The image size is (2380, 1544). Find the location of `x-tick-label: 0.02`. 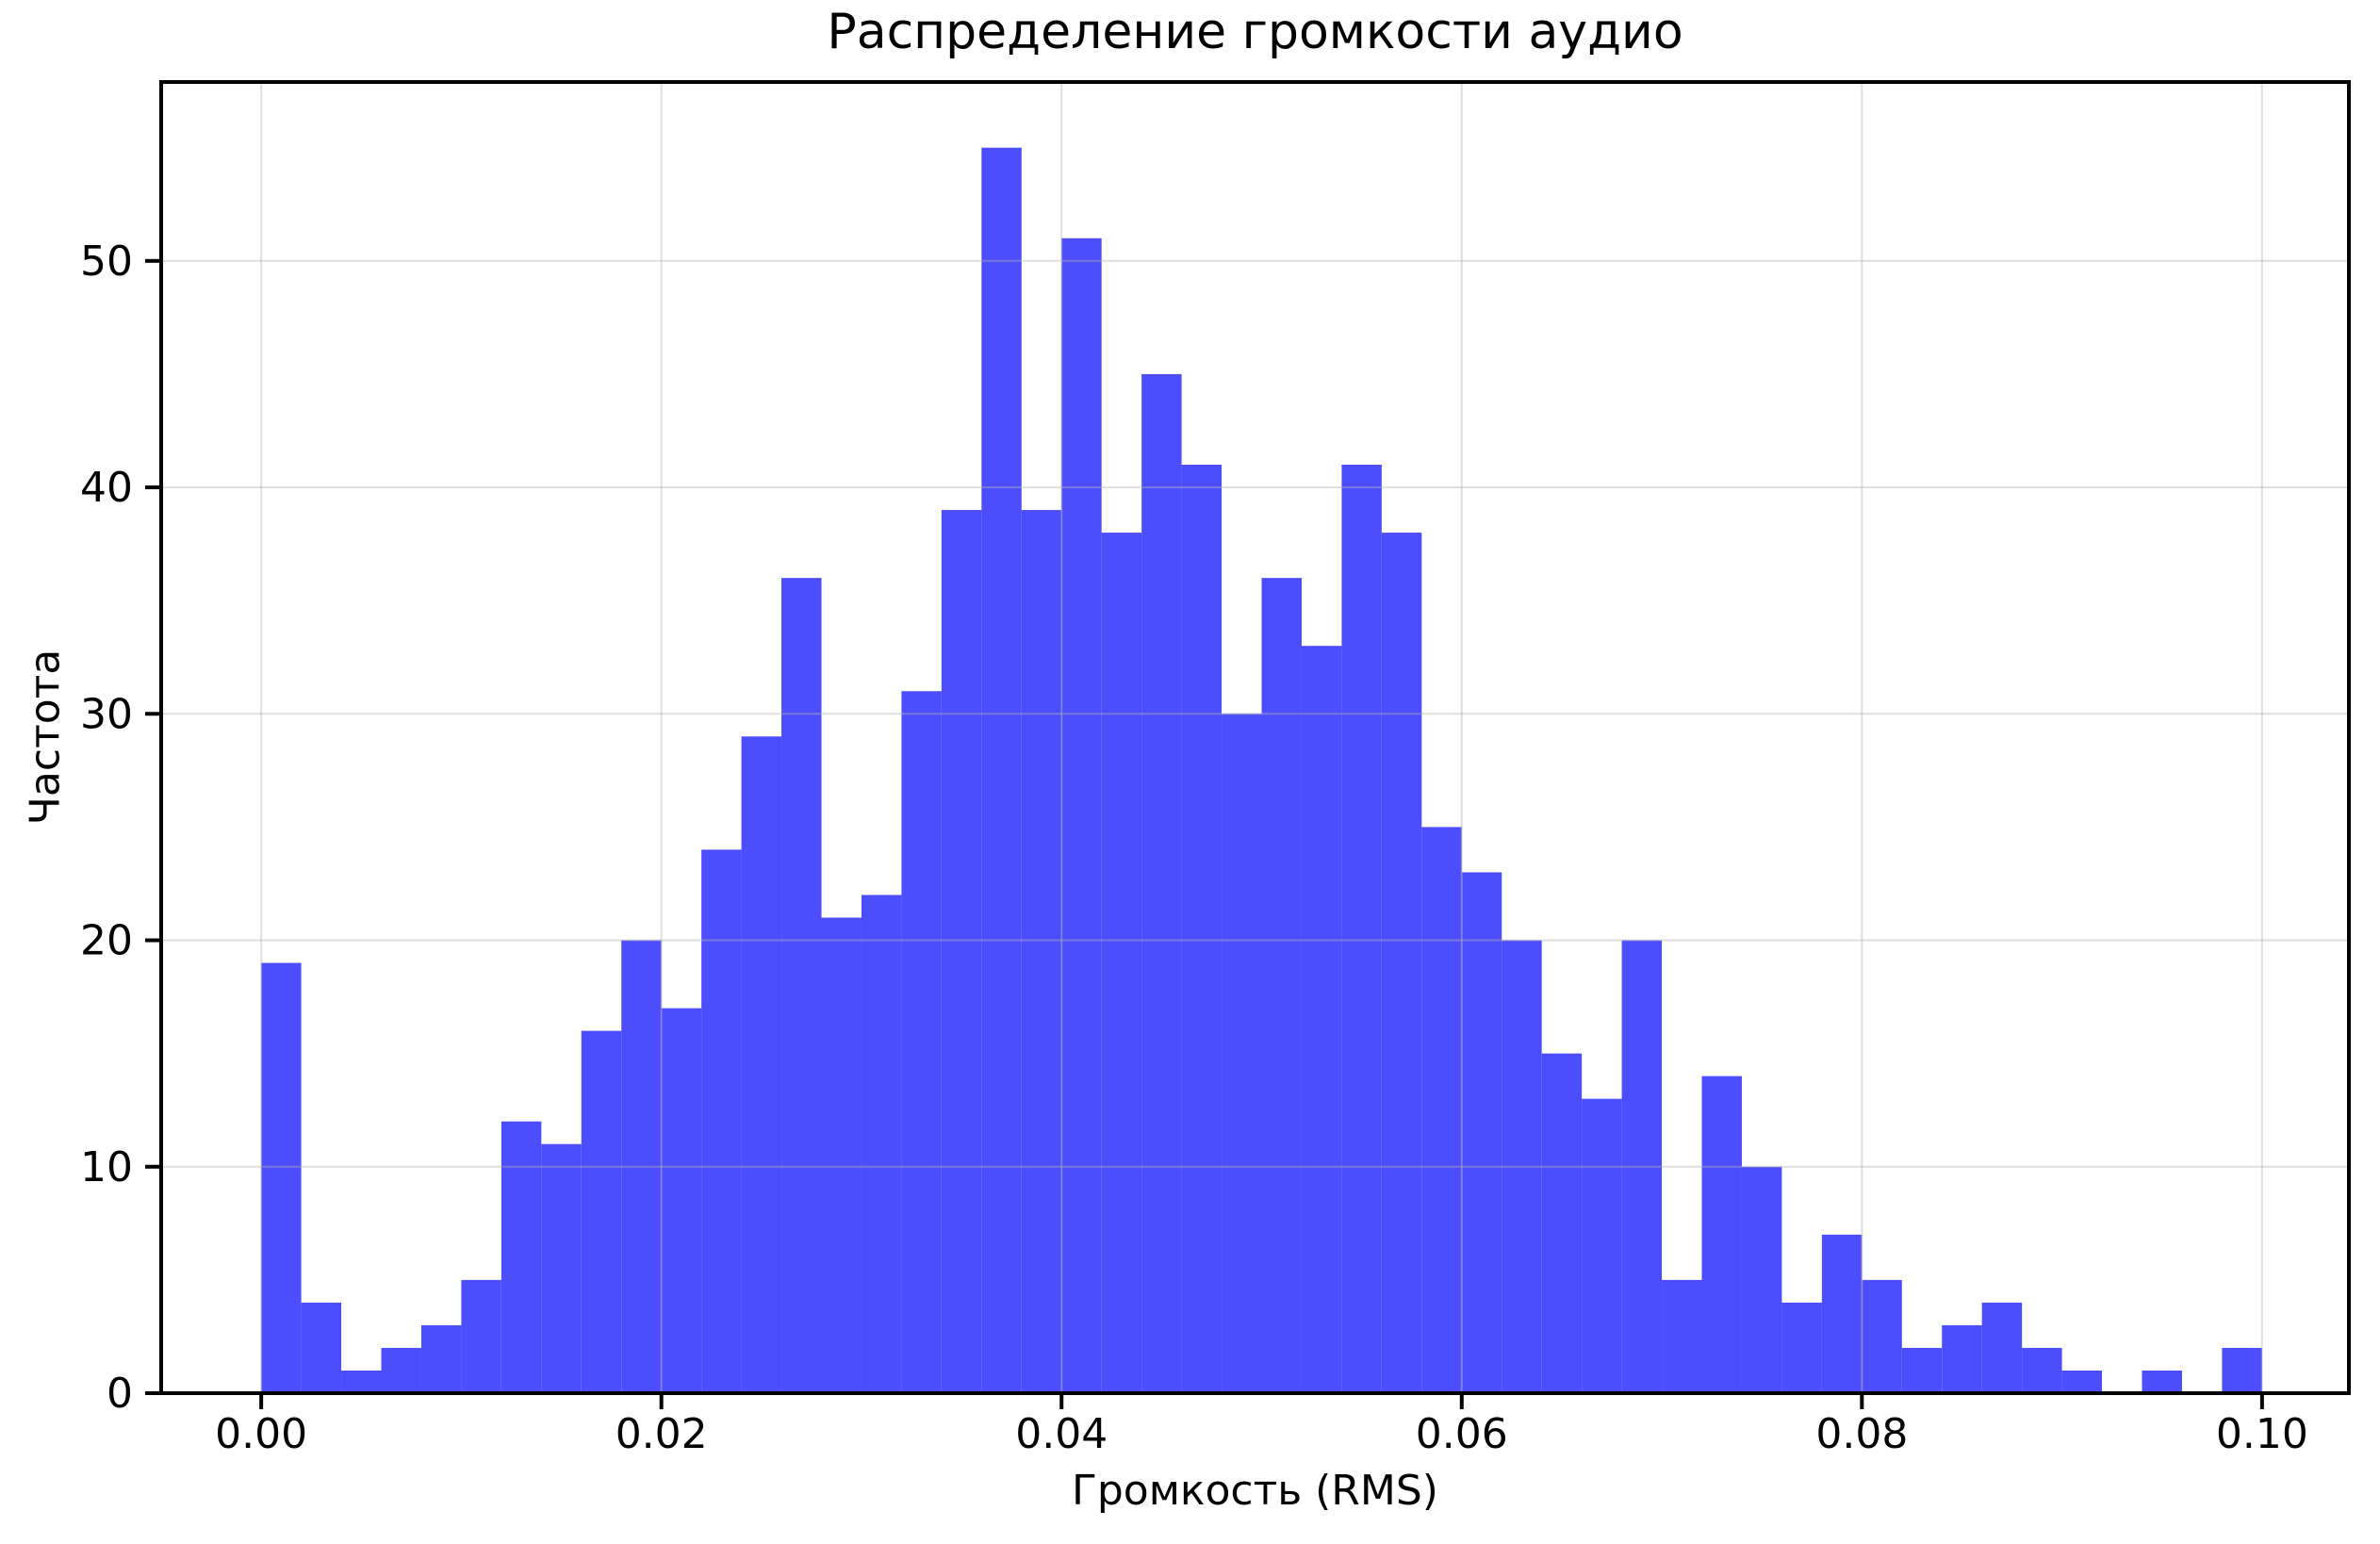

x-tick-label: 0.02 is located at coordinates (662, 1434).